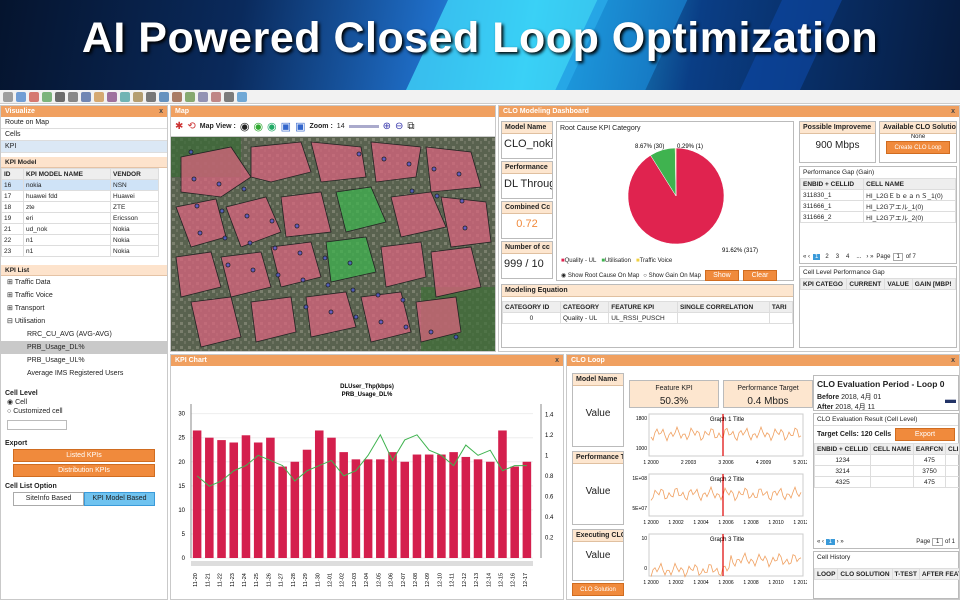 The height and width of the screenshot is (600, 960). I want to click on page-number: 3, so click(837, 257).